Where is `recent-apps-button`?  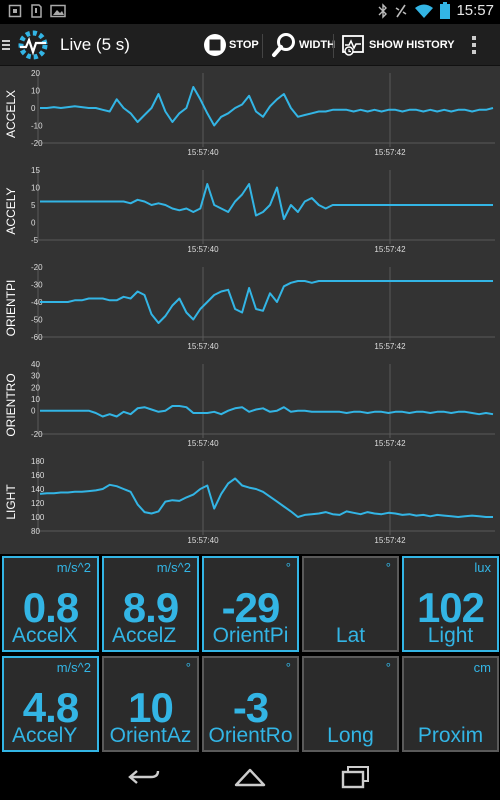
recent-apps-button is located at coordinates (356, 777).